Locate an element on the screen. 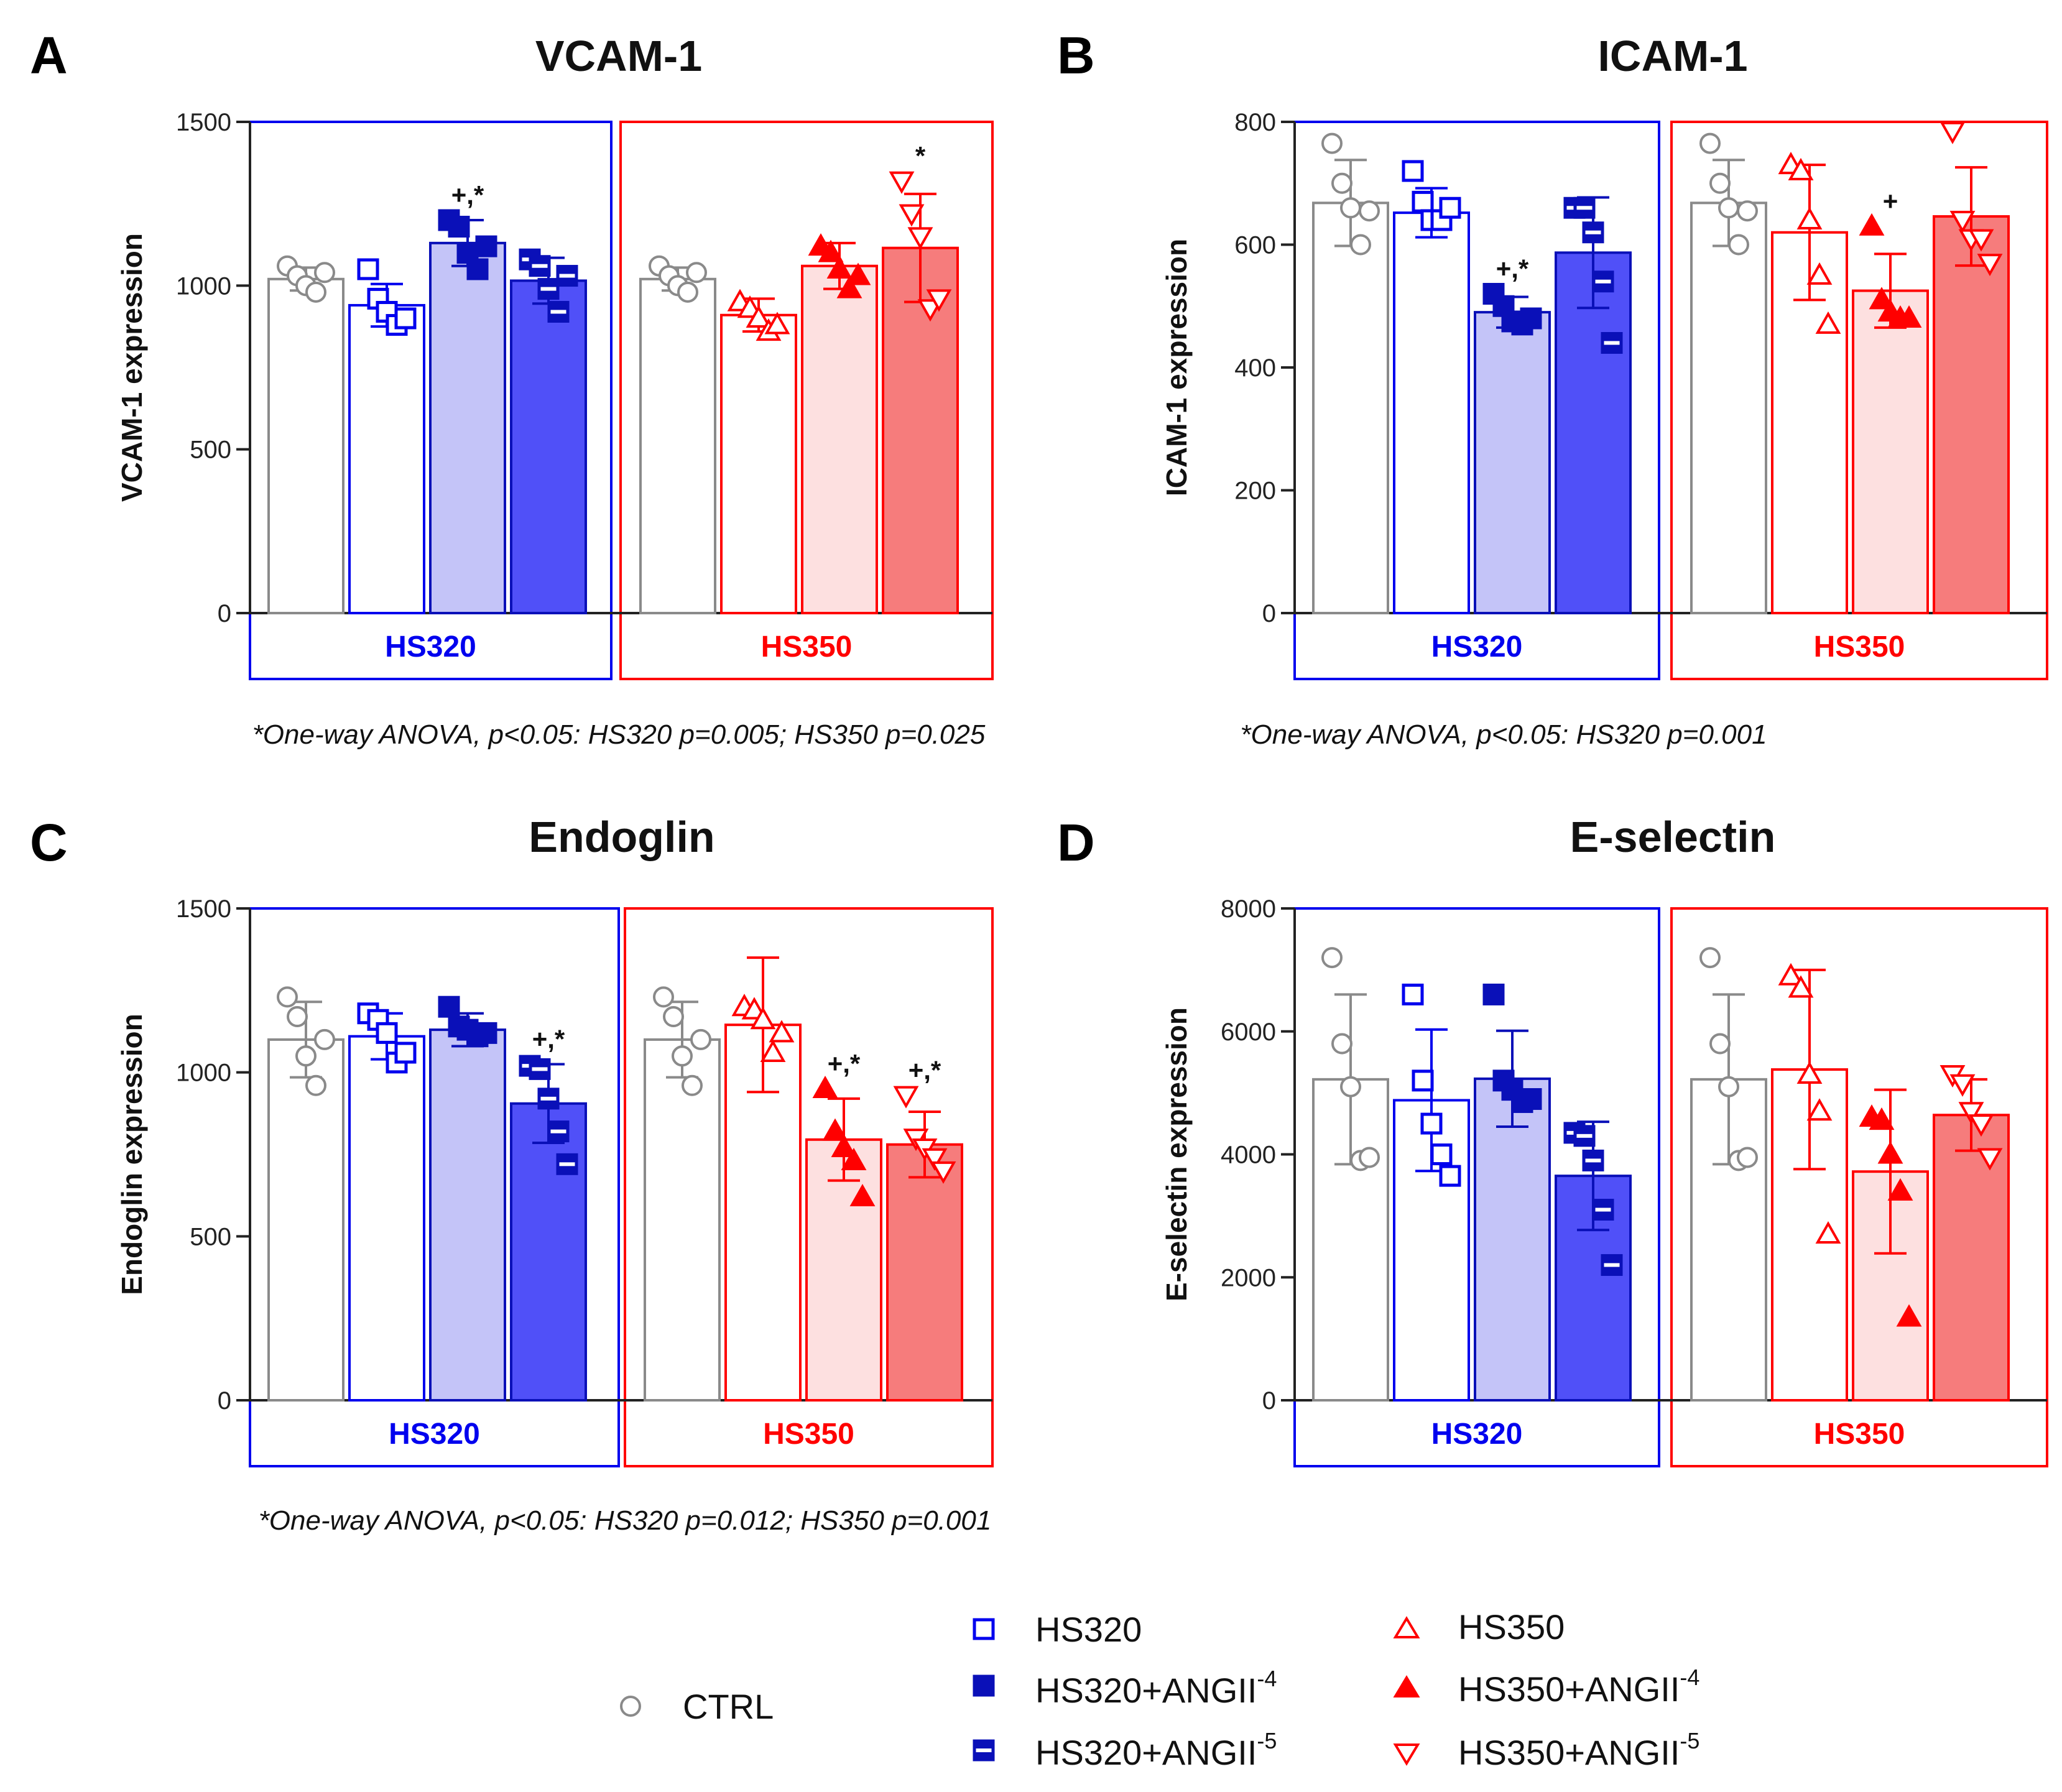 This screenshot has width=2062, height=1792. significance-label: +,* is located at coordinates (844, 1063).